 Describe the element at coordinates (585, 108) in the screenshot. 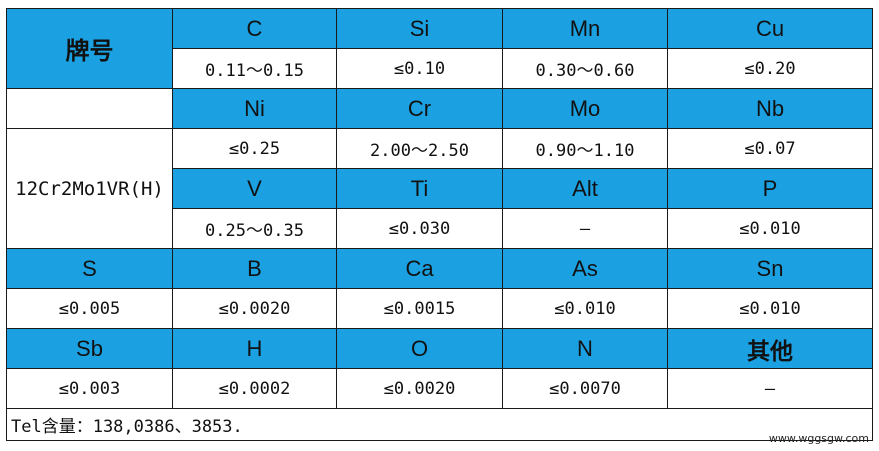

I see `element-header: Mo` at that location.